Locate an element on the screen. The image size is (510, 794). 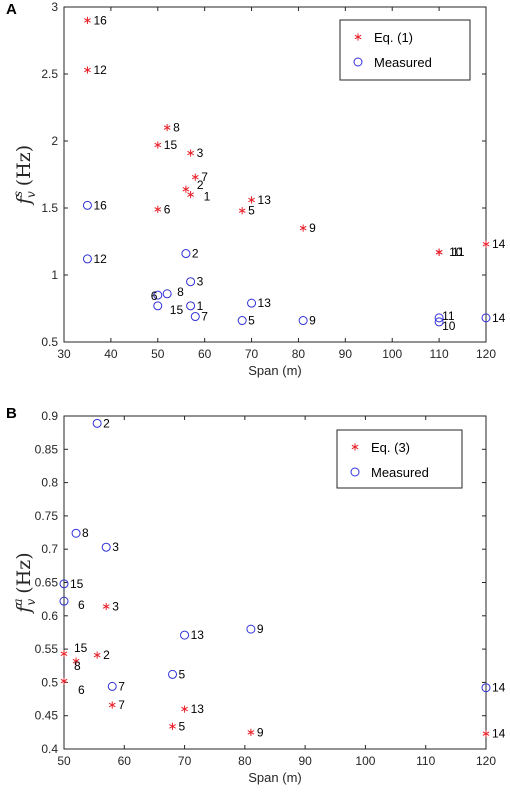
y-tick-label: 2.5 is located at coordinates (49, 74).